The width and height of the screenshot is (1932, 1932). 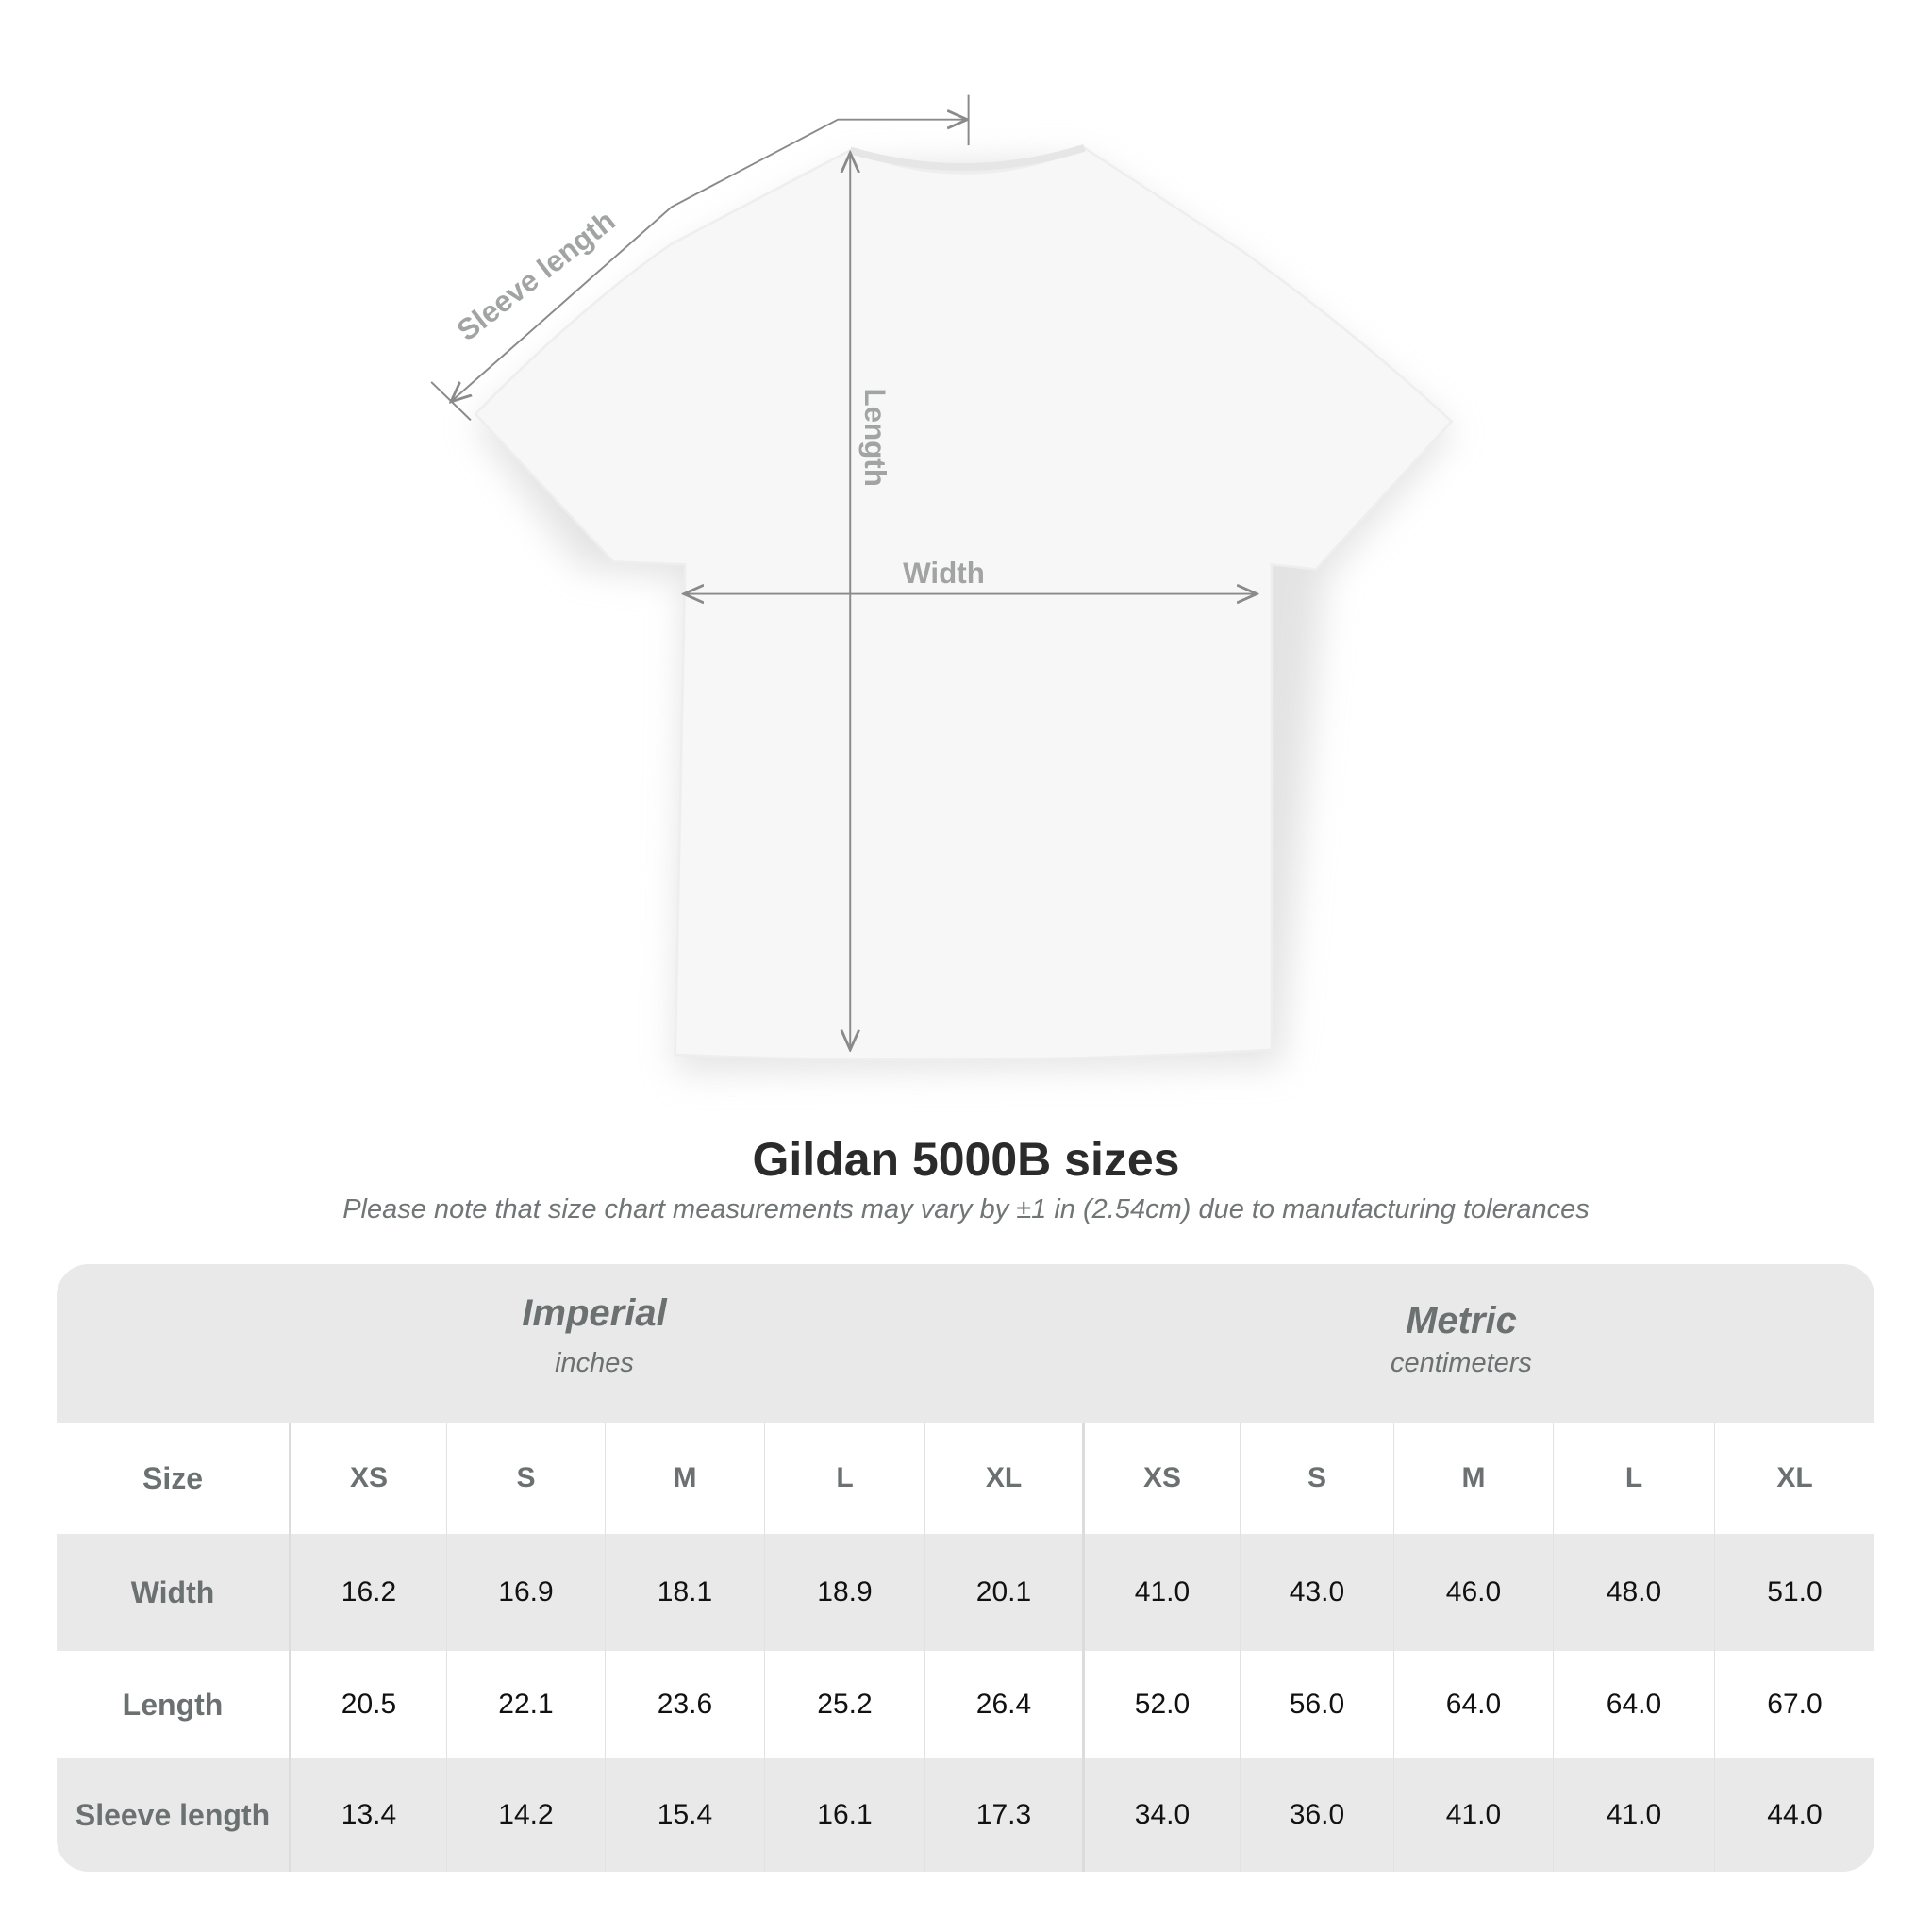 I want to click on table-cell: 25.2, so click(x=844, y=1704).